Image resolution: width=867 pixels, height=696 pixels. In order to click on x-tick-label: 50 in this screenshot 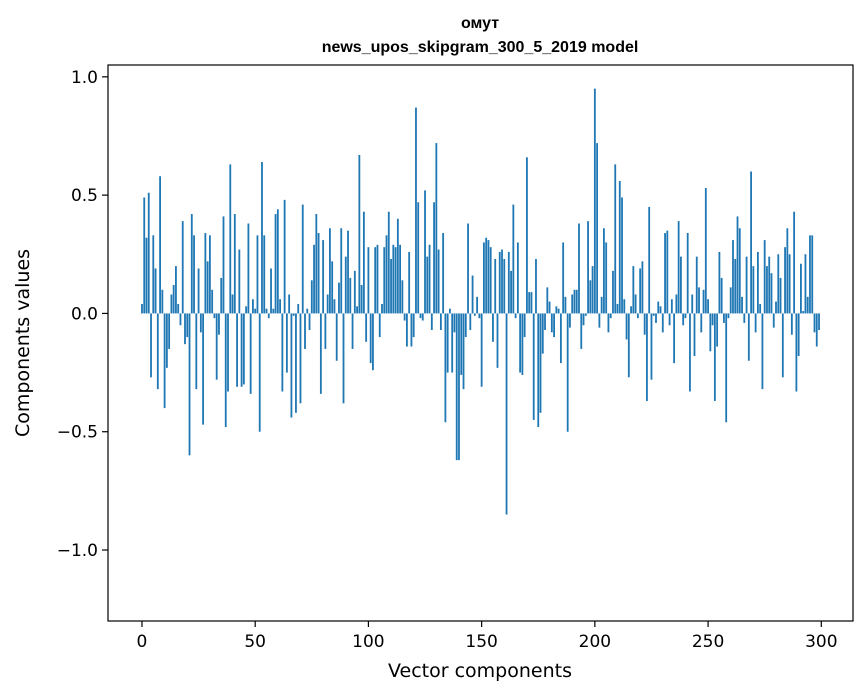, I will do `click(255, 642)`.